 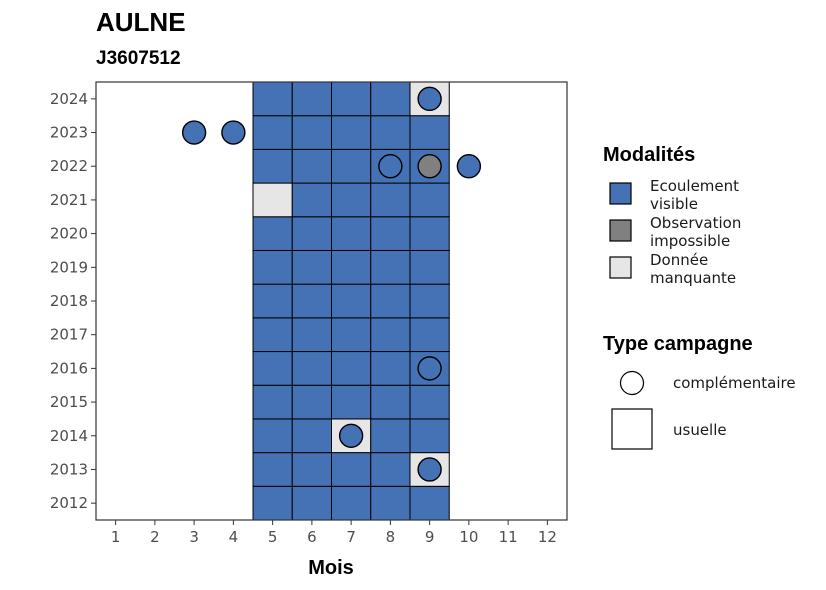 I want to click on legend-label-donnee_manquante-line2: manquante, so click(x=693, y=278).